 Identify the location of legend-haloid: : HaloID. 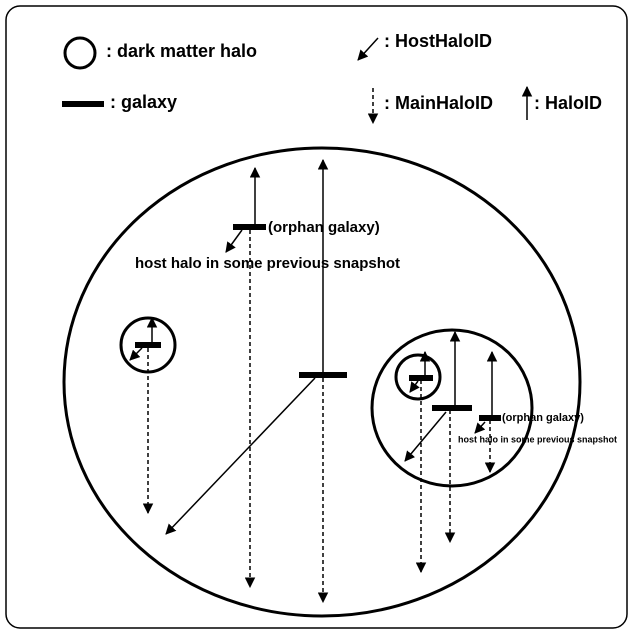
(568, 103).